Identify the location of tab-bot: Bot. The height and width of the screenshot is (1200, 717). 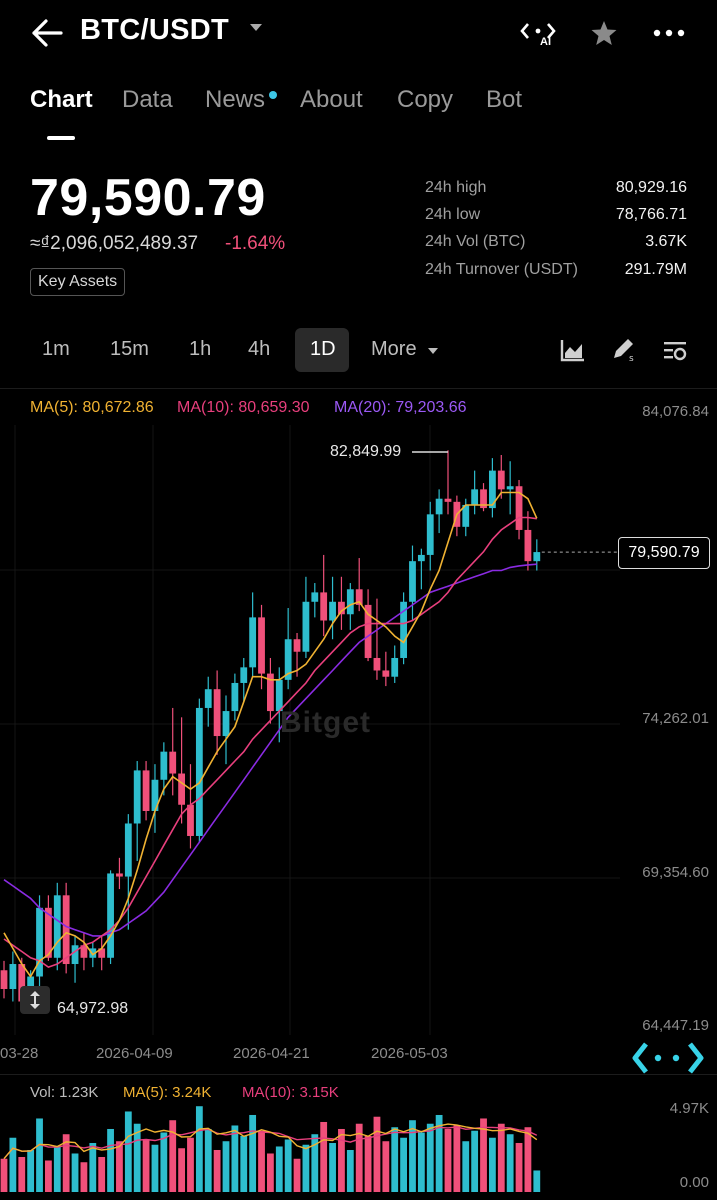
(504, 99).